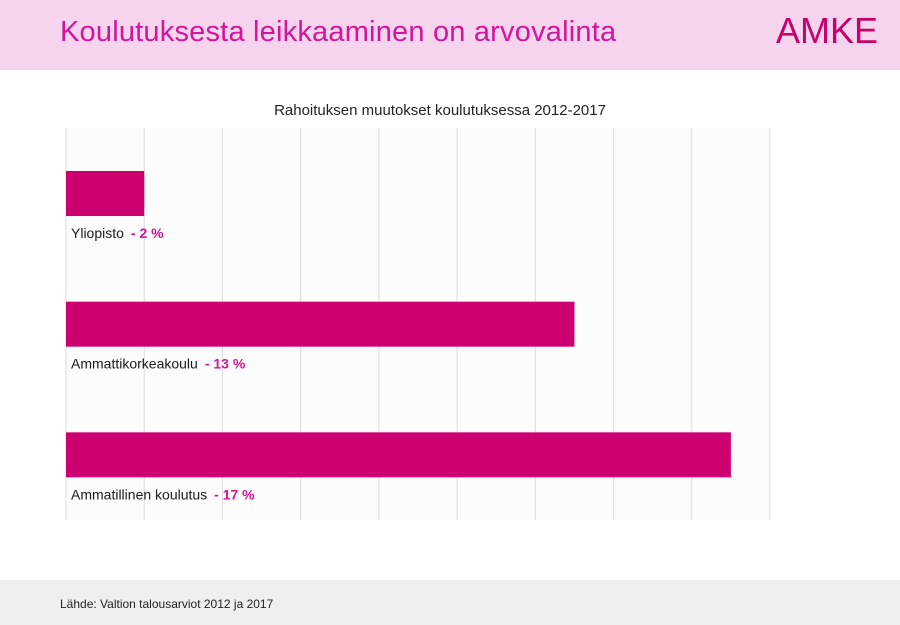 Image resolution: width=900 pixels, height=625 pixels. Describe the element at coordinates (450, 602) in the screenshot. I see `footer: Lähde: Valtion talousarviot 2012 ja 2017` at that location.